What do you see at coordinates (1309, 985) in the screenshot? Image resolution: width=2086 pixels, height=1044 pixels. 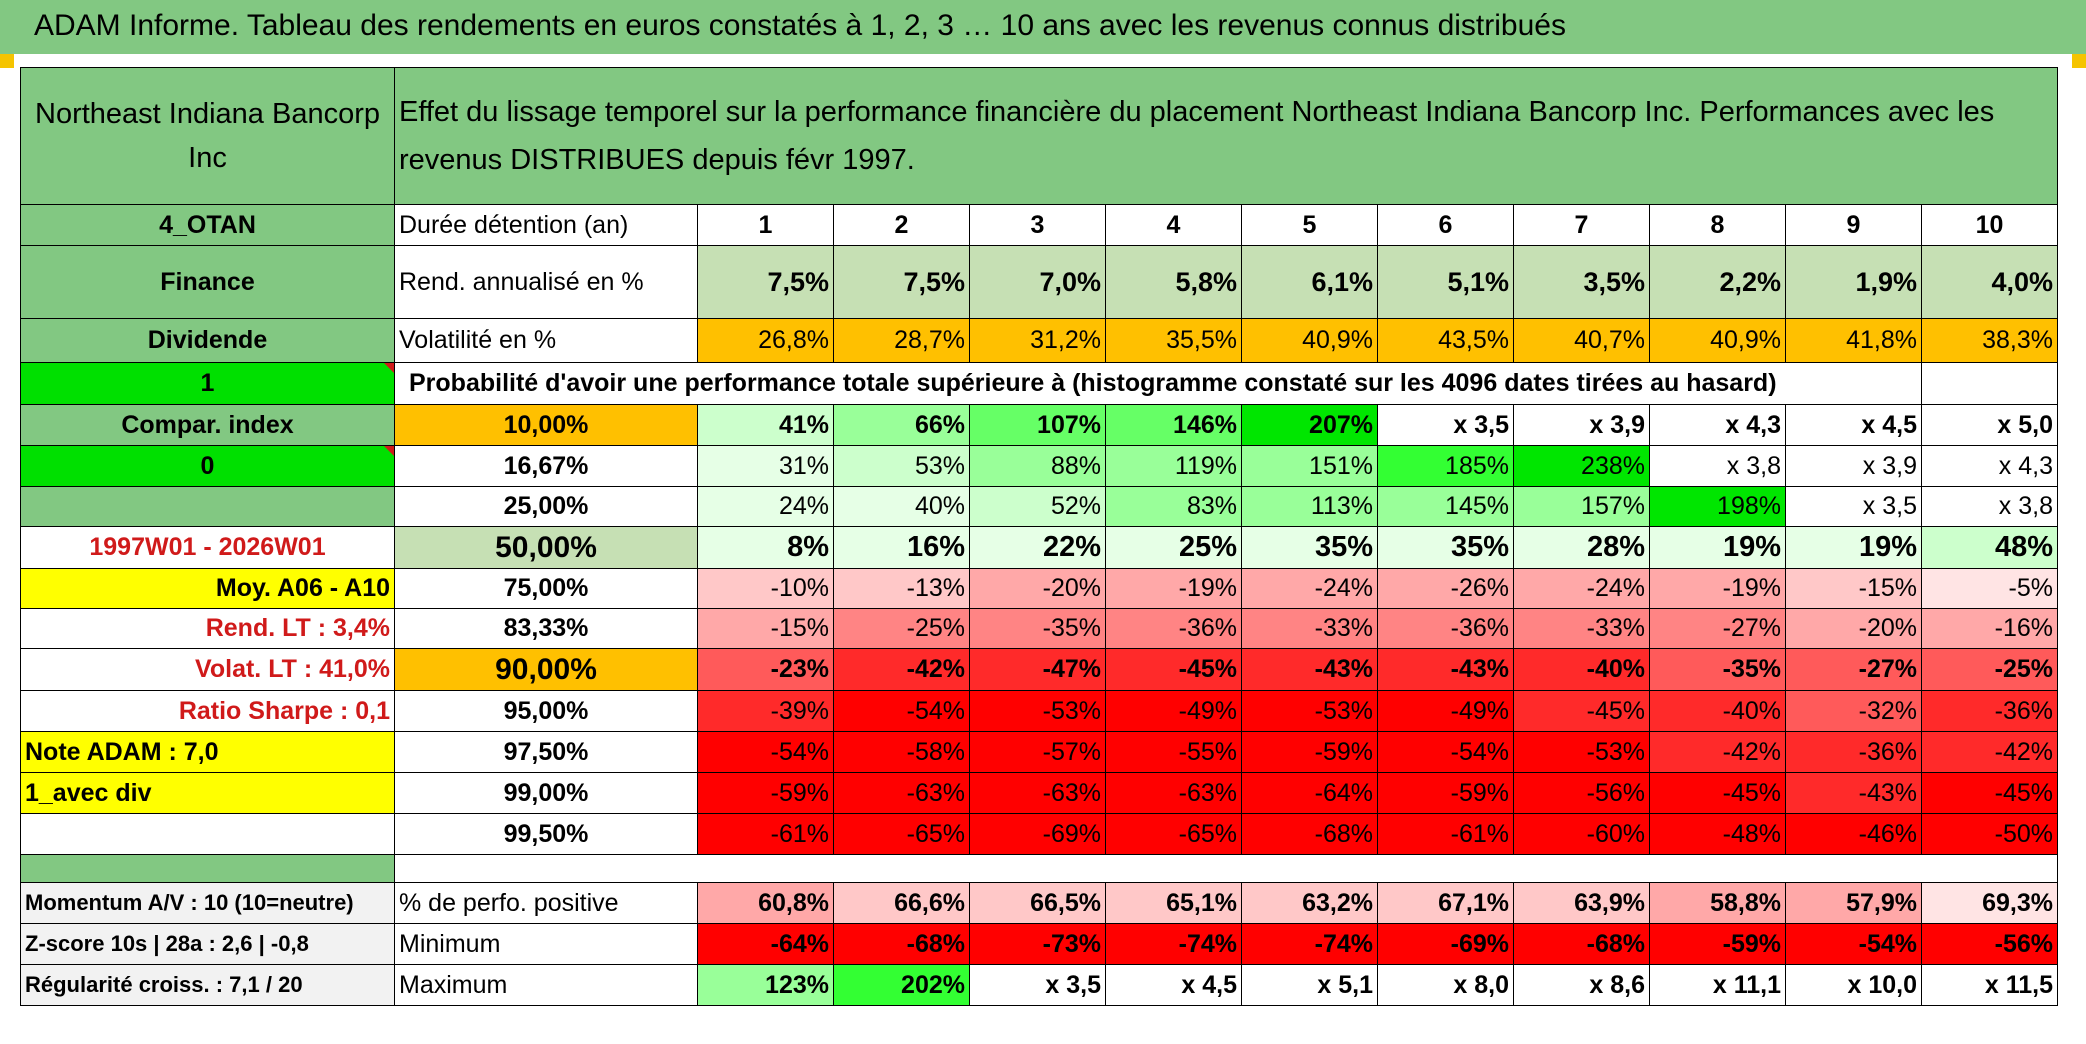 I see `maximum-value: x 5,1` at bounding box center [1309, 985].